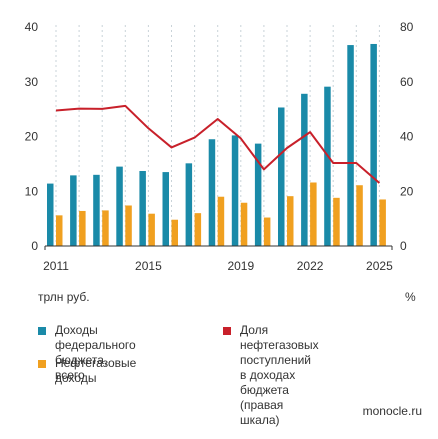 The width and height of the screenshot is (438, 439). I want to click on axes, so click(218, 247).